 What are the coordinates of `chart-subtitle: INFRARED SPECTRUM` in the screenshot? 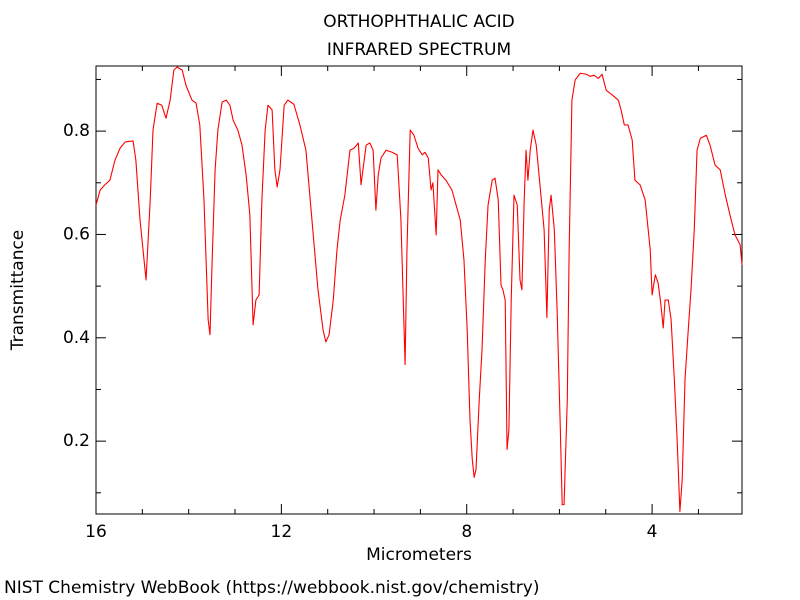 It's located at (419, 50).